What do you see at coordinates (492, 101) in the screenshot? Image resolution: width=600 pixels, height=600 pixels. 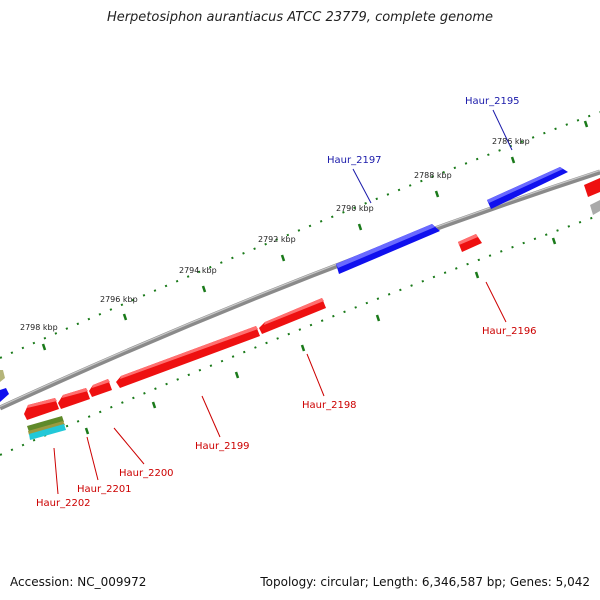 I see `label-haur-2195: Haur_2195` at bounding box center [492, 101].